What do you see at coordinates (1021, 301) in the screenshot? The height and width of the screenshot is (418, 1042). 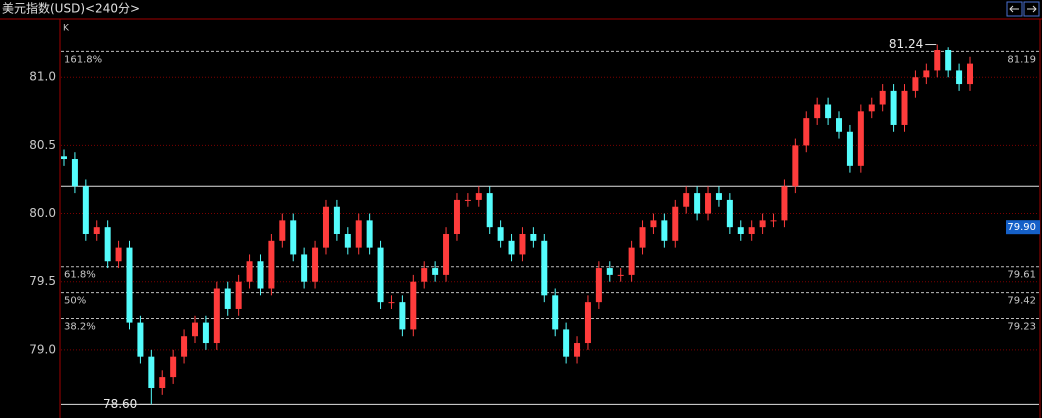 I see `fib-value: 79.42` at bounding box center [1021, 301].